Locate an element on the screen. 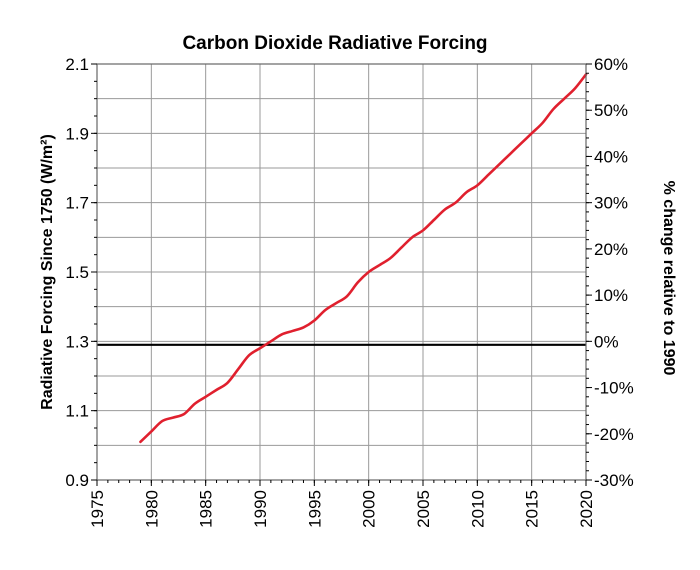 This screenshot has height=570, width=700. y2-tick-label: 0% is located at coordinates (606, 341).